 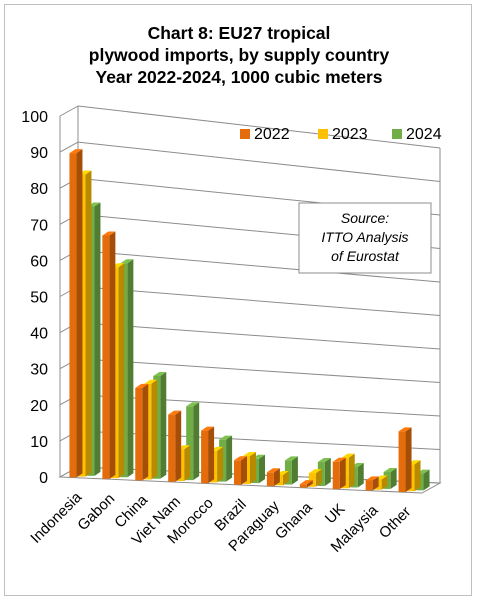 What do you see at coordinates (39, 370) in the screenshot?
I see `y-tick-label: 30` at bounding box center [39, 370].